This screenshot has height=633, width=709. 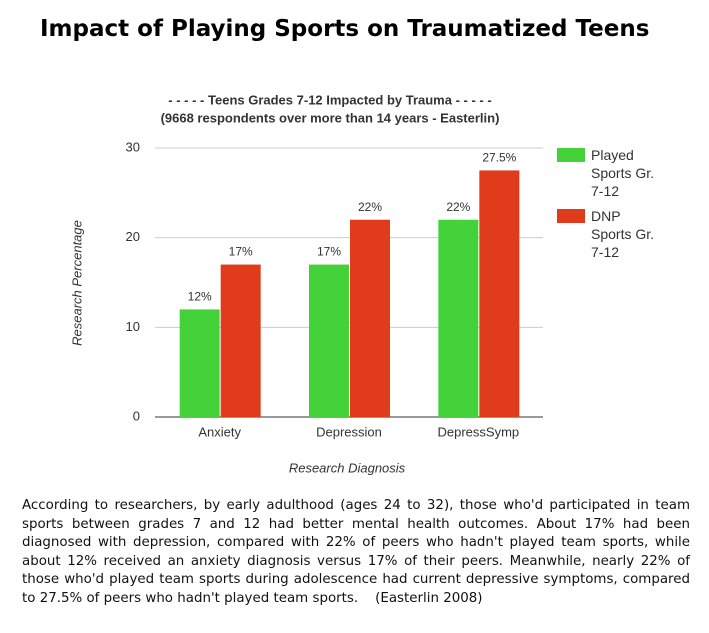 I want to click on x-axis-label: Research Diagnosis, so click(x=347, y=467).